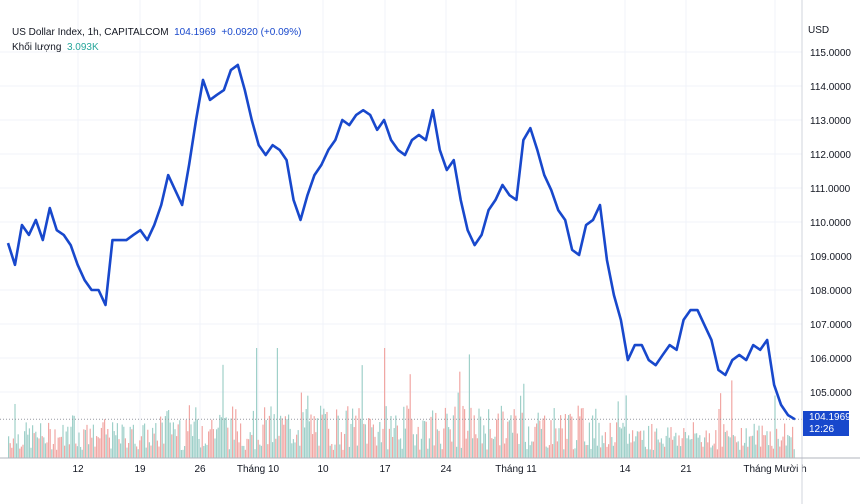 Image resolution: width=860 pixels, height=504 pixels. What do you see at coordinates (323, 469) in the screenshot?
I see `x-tick-label: 10` at bounding box center [323, 469].